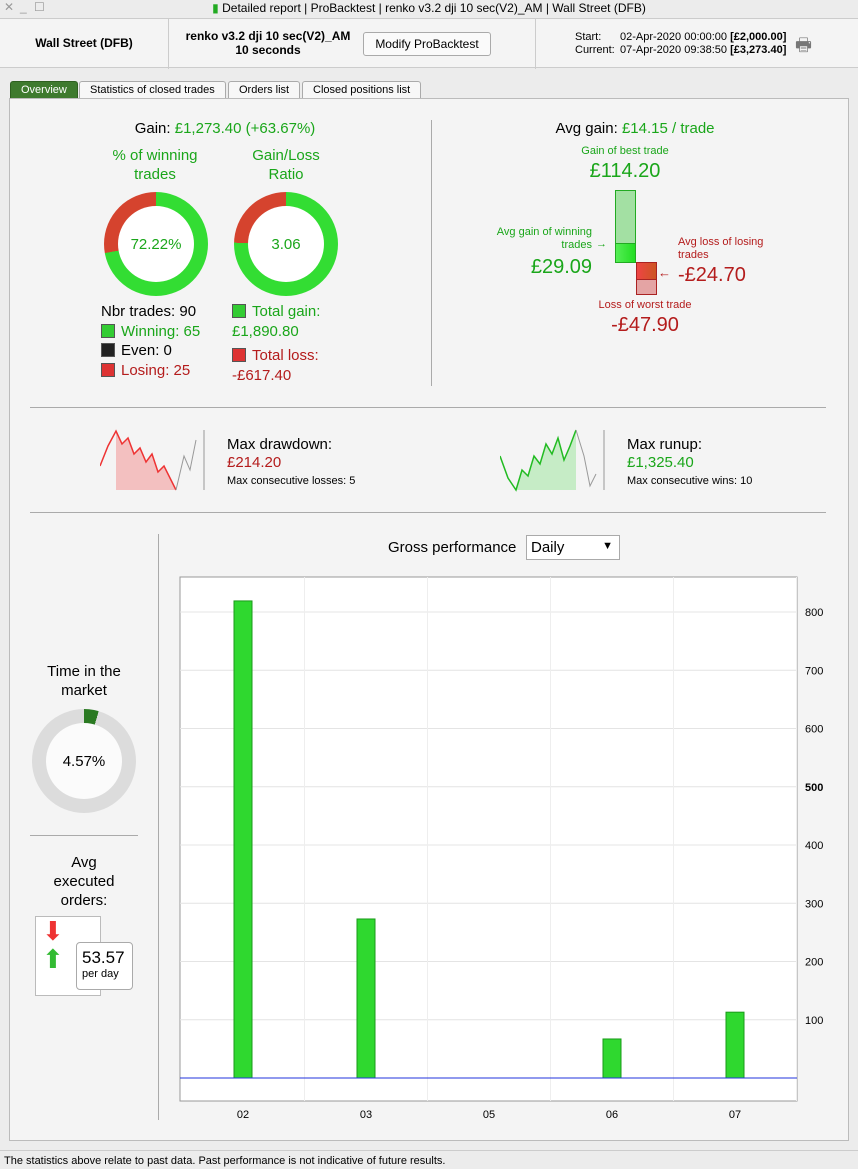 The image size is (858, 1169). Describe the element at coordinates (23, 7) in the screenshot. I see `minimize-window-icon: _` at that location.